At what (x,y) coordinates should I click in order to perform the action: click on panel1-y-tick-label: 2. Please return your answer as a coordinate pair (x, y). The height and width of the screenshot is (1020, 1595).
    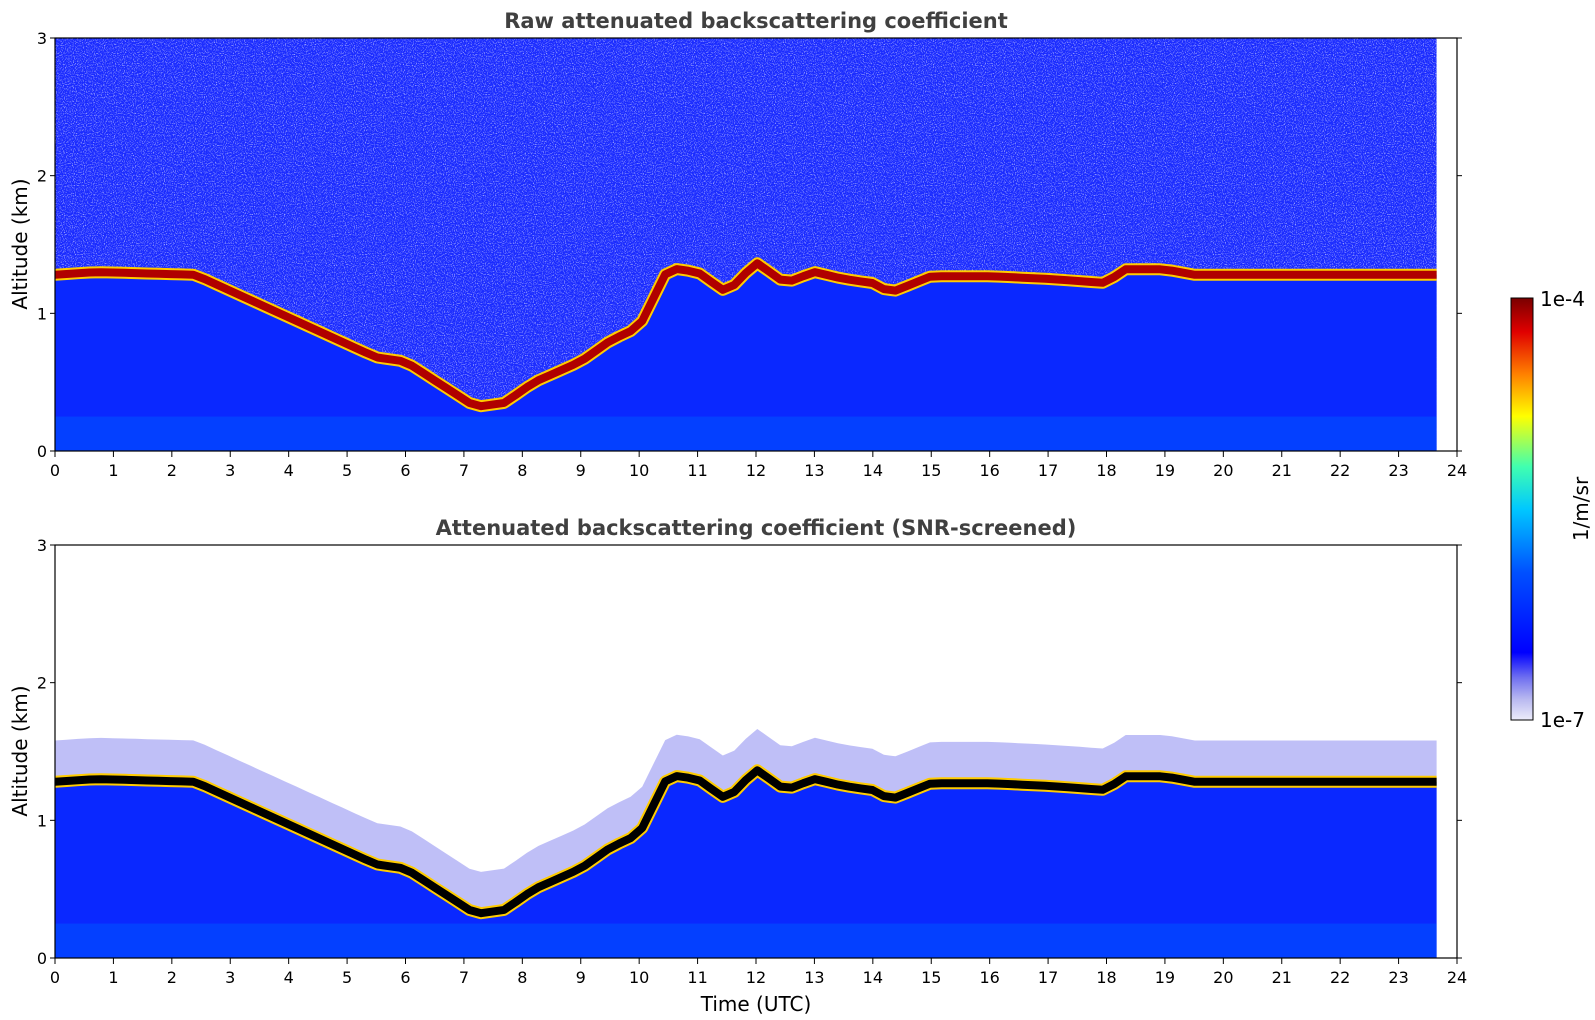
    Looking at the image, I should click on (42, 176).